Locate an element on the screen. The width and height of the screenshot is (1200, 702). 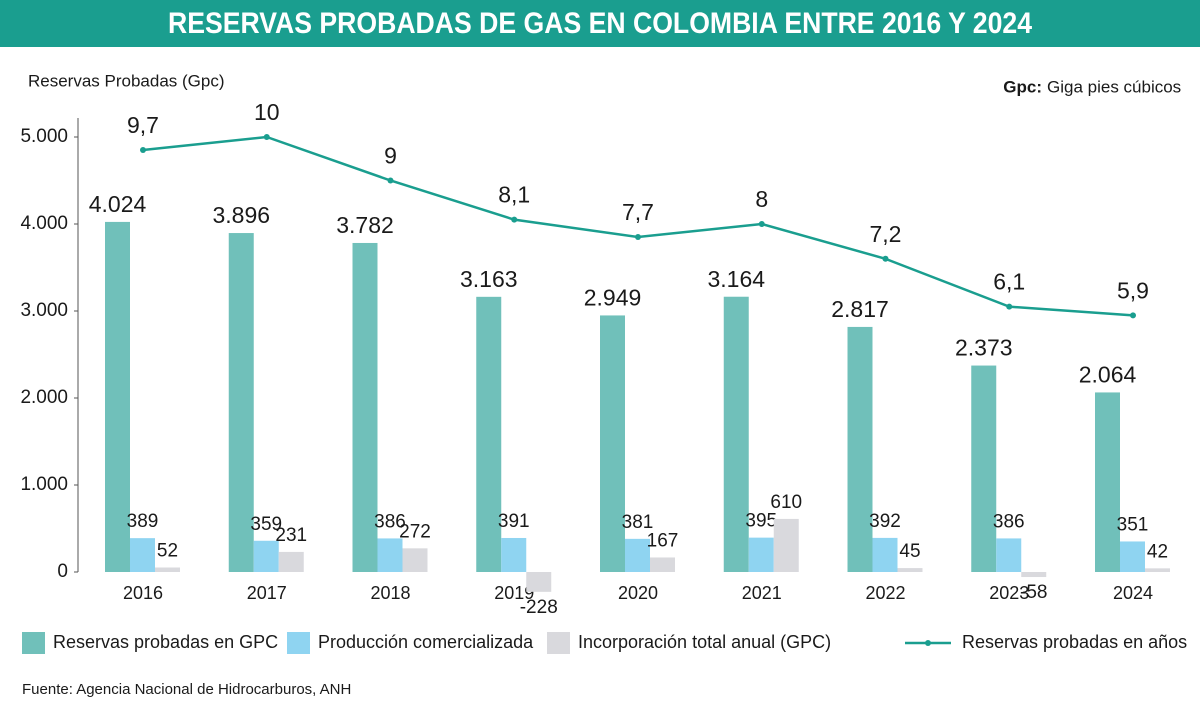
value-label: 3.896 is located at coordinates (241, 215).